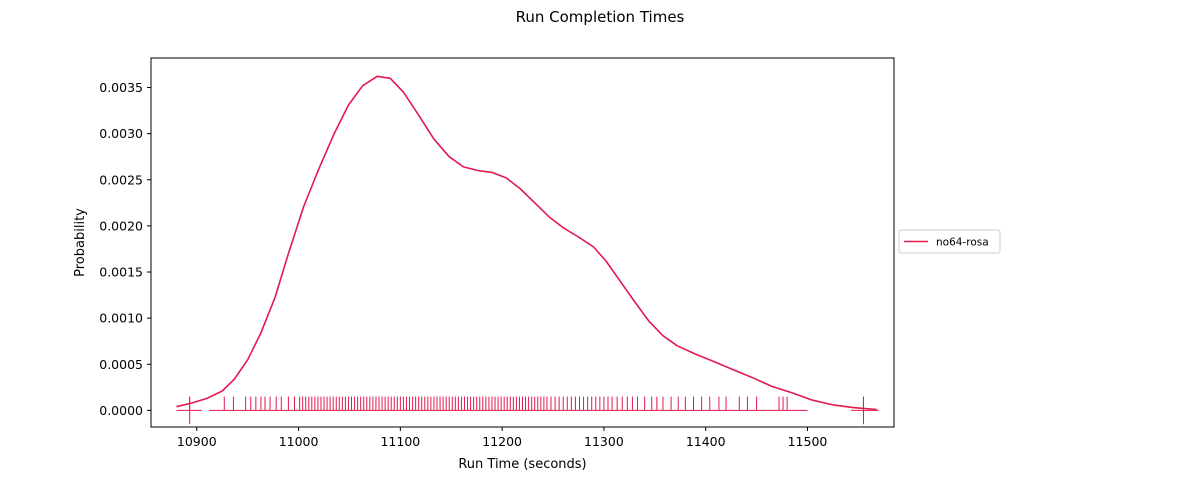 This screenshot has width=1200, height=480. What do you see at coordinates (400, 441) in the screenshot?
I see `x-tick-label: 11100` at bounding box center [400, 441].